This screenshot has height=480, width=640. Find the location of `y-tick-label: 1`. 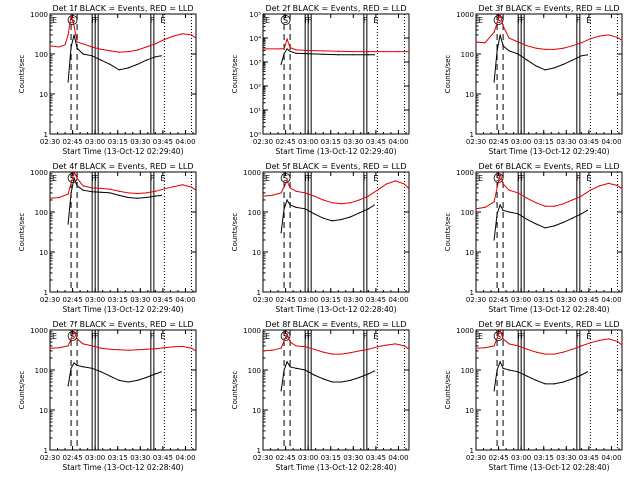

y-tick-label: 1 is located at coordinates (46, 451).